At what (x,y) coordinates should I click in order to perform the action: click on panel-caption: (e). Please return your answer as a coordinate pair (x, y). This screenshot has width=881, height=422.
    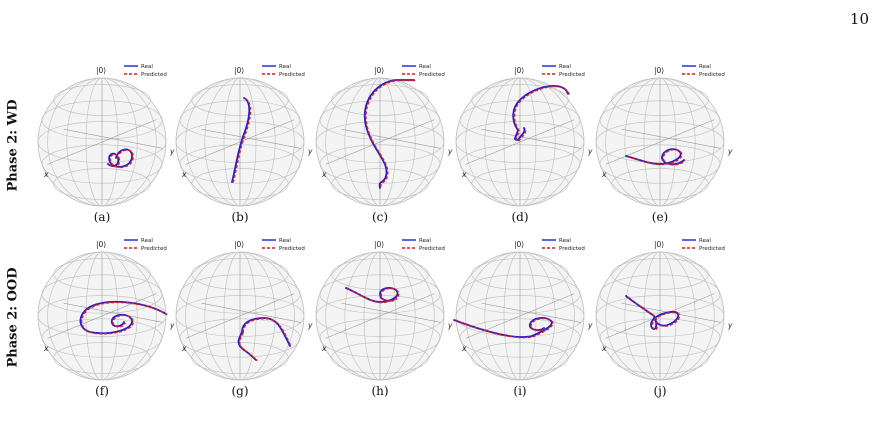
    Looking at the image, I should click on (660, 217).